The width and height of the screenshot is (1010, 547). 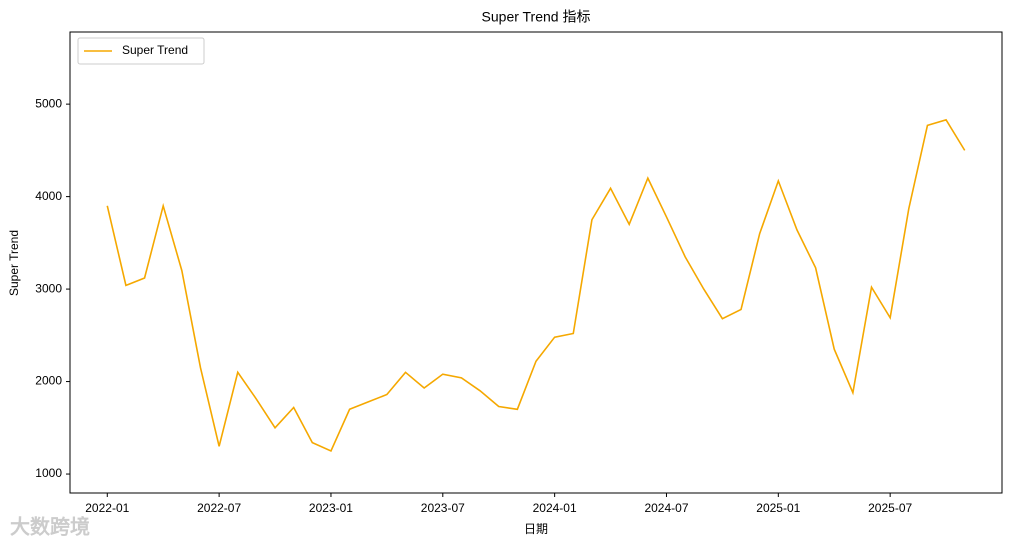 What do you see at coordinates (48, 288) in the screenshot?
I see `y-tick-label: 3000` at bounding box center [48, 288].